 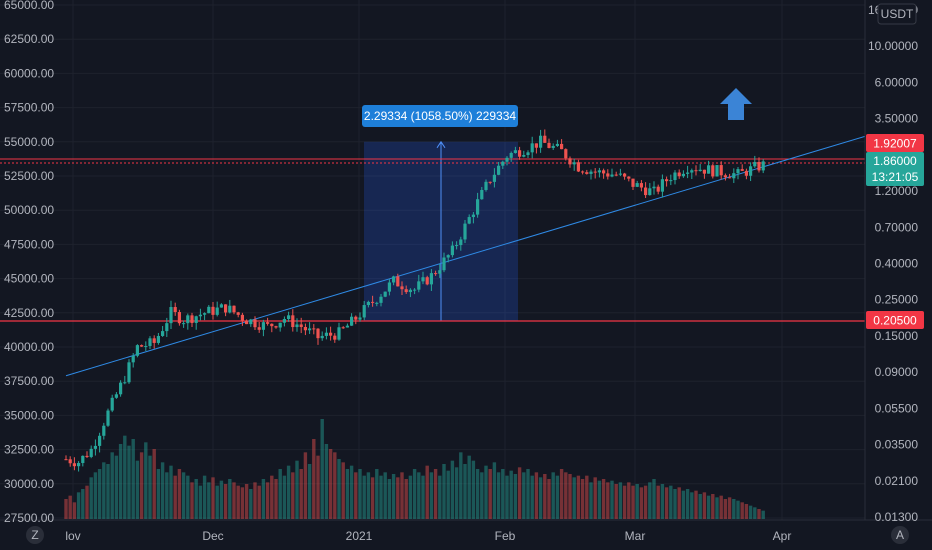 What do you see at coordinates (897, 14) in the screenshot?
I see `currency-button: USDT` at bounding box center [897, 14].